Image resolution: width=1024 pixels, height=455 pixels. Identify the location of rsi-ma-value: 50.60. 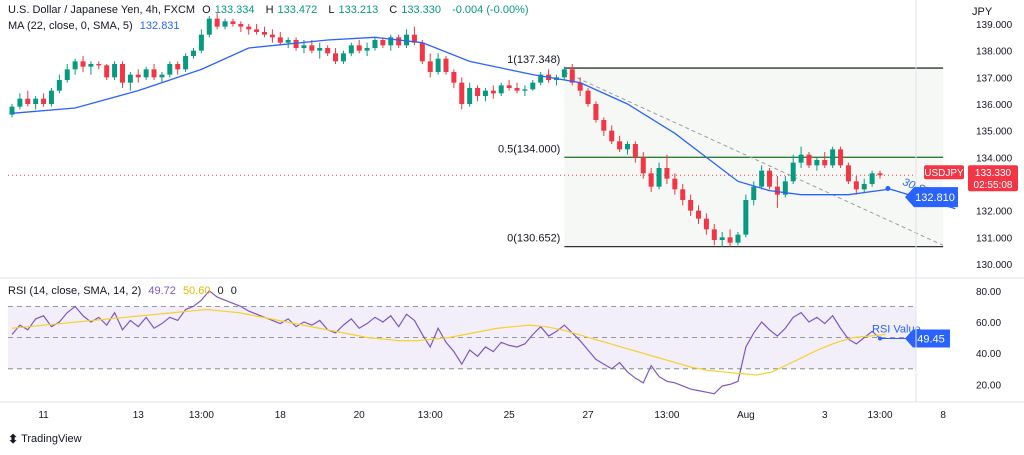
(196, 291).